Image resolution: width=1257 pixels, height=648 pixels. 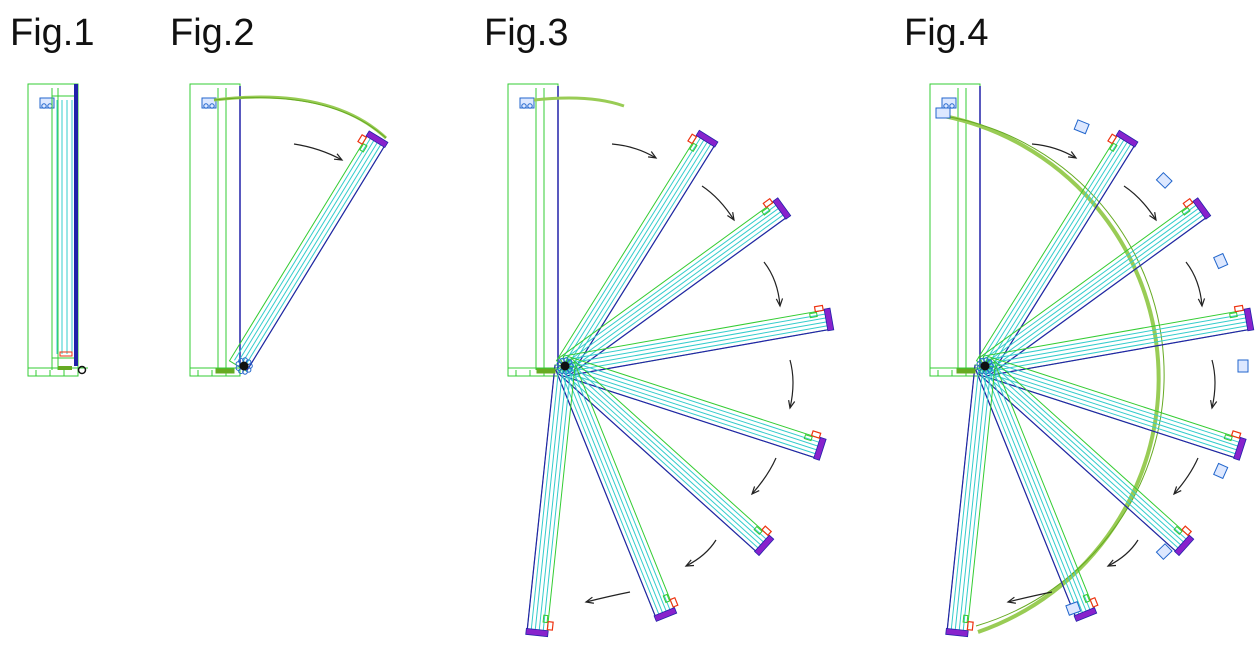 I want to click on fig-4-label: Fig.4, so click(x=946, y=33).